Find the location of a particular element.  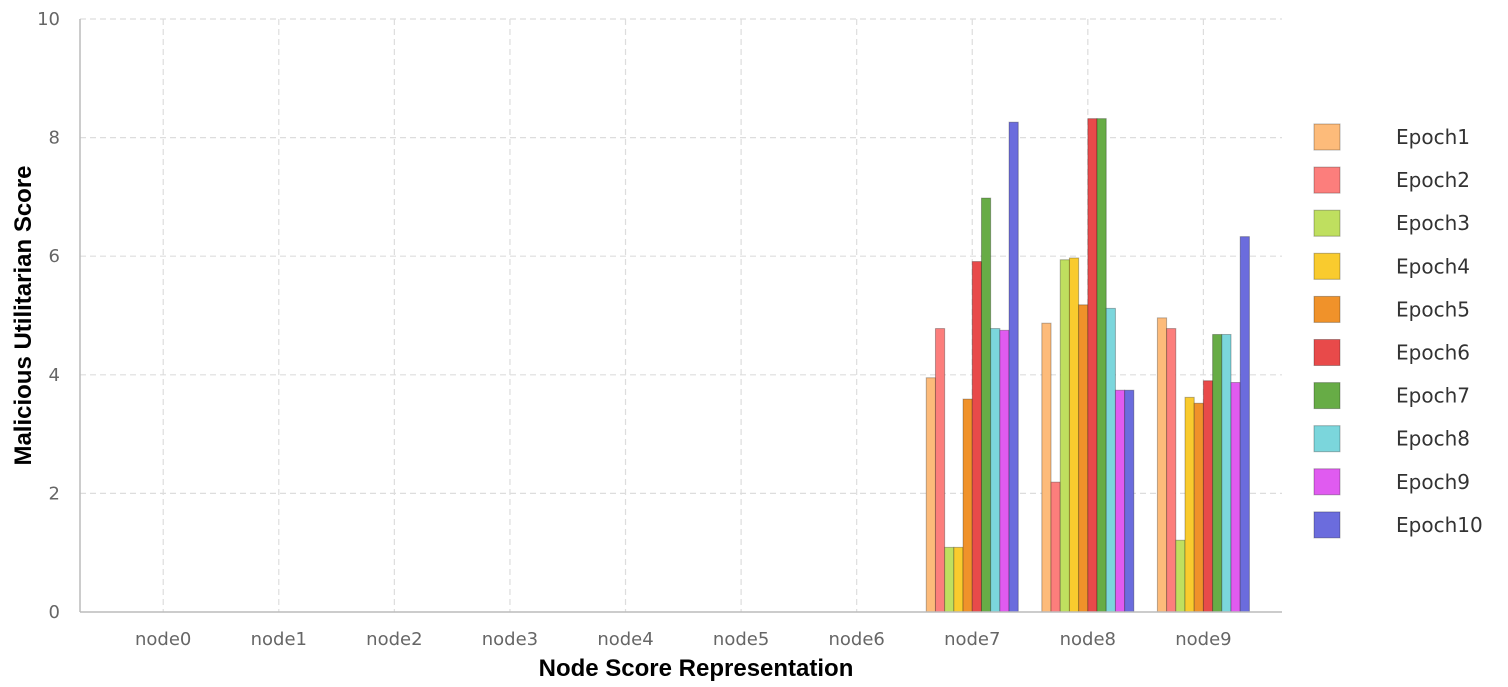

x-tick-label: node6 is located at coordinates (856, 639).